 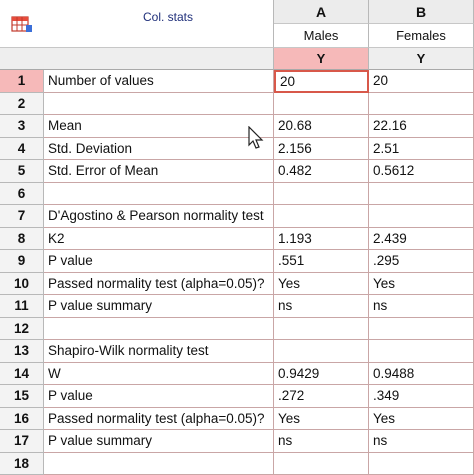 I want to click on cell-males: 20, so click(x=321, y=81).